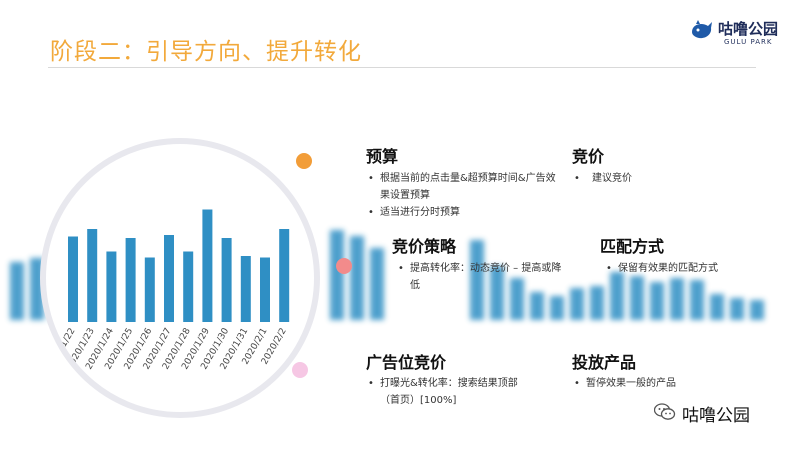 The image size is (800, 450). What do you see at coordinates (402, 67) in the screenshot?
I see `title-divider` at bounding box center [402, 67].